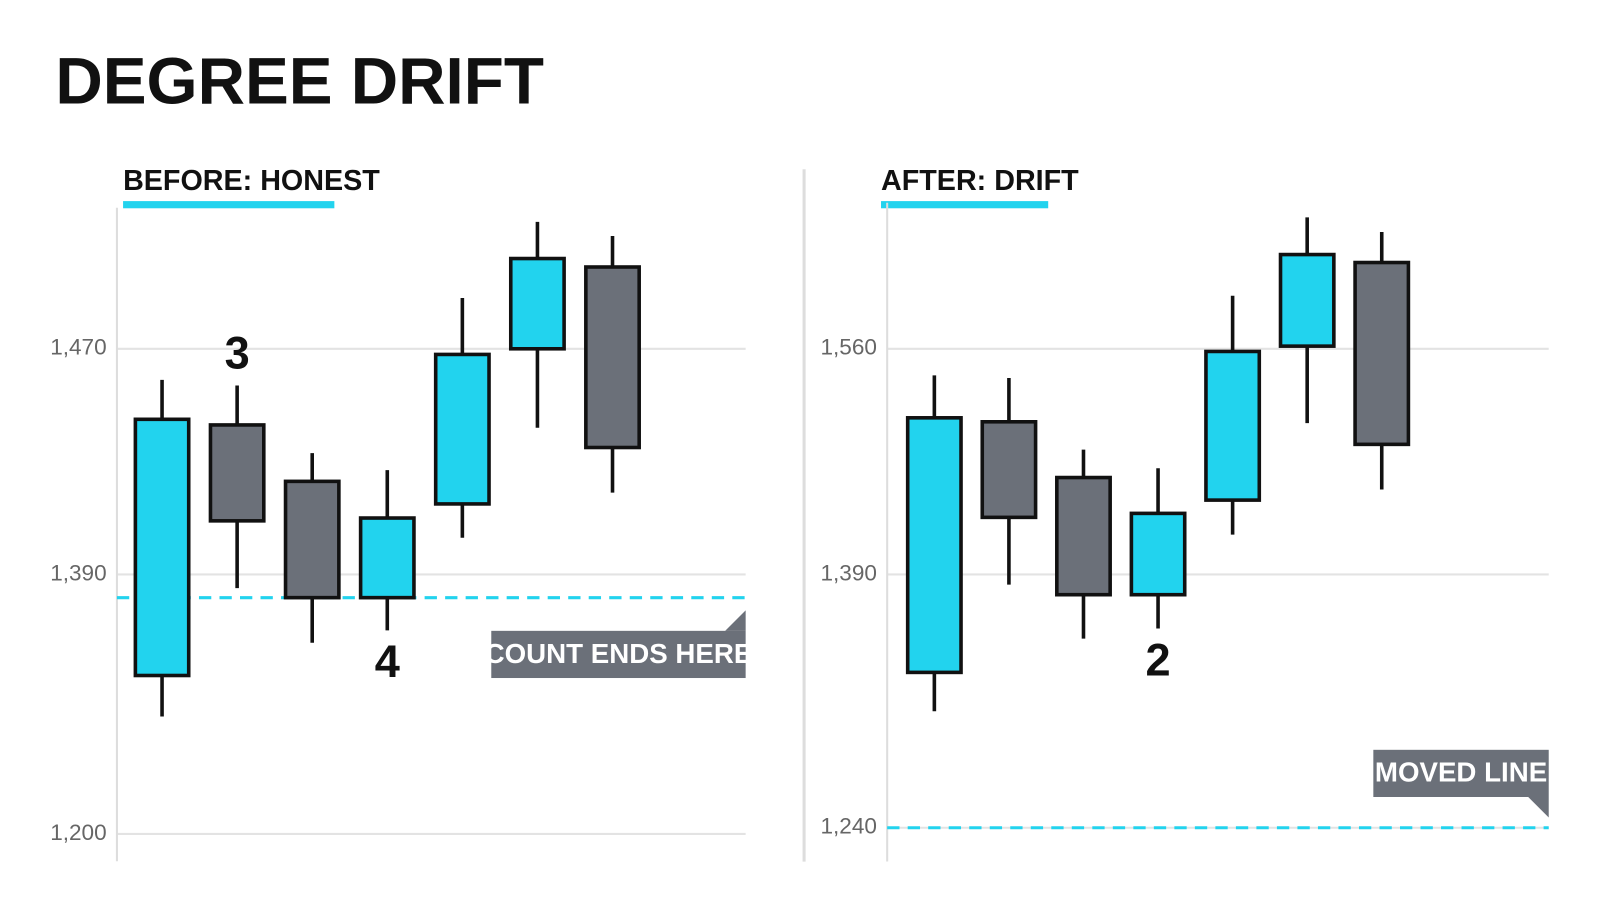 This screenshot has width=1600, height=914. Describe the element at coordinates (299, 81) in the screenshot. I see `page-title: DEGREE DRIFT` at that location.